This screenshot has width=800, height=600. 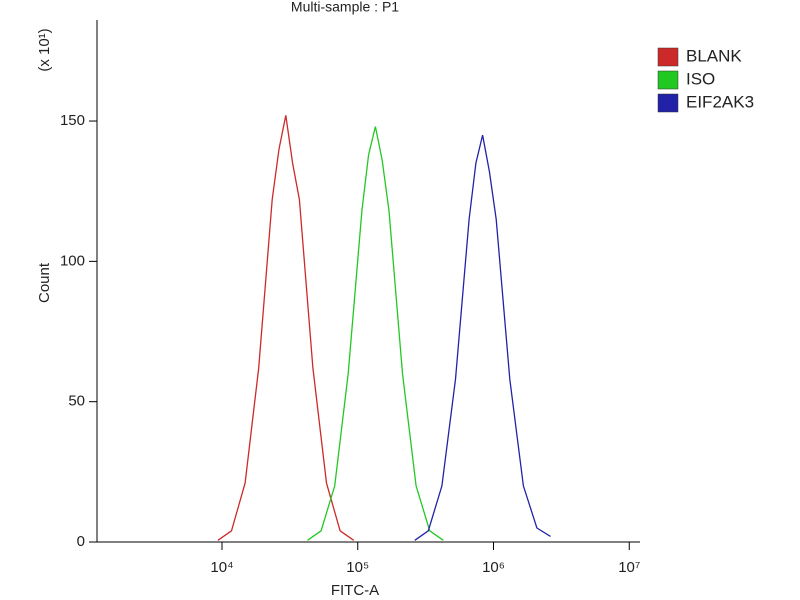 I want to click on y-tick-label: 150, so click(x=72, y=120).